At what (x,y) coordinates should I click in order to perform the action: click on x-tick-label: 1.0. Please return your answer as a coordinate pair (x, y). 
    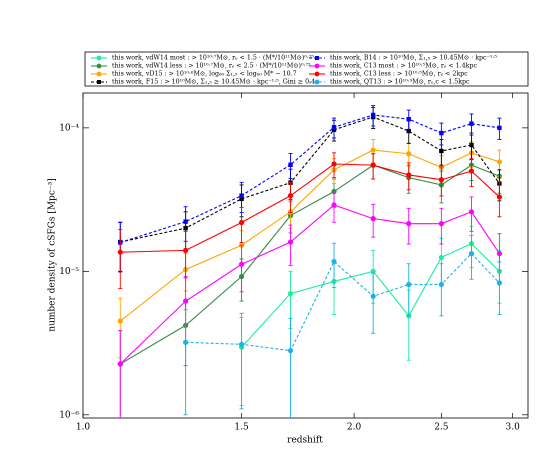
    Looking at the image, I should click on (83, 428).